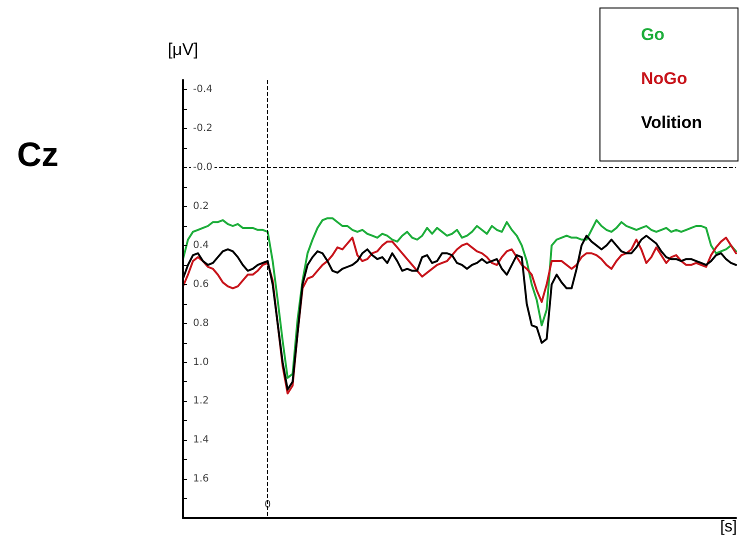 The width and height of the screenshot is (739, 535). Describe the element at coordinates (203, 168) in the screenshot. I see `y-tick-label: -0.0` at that location.